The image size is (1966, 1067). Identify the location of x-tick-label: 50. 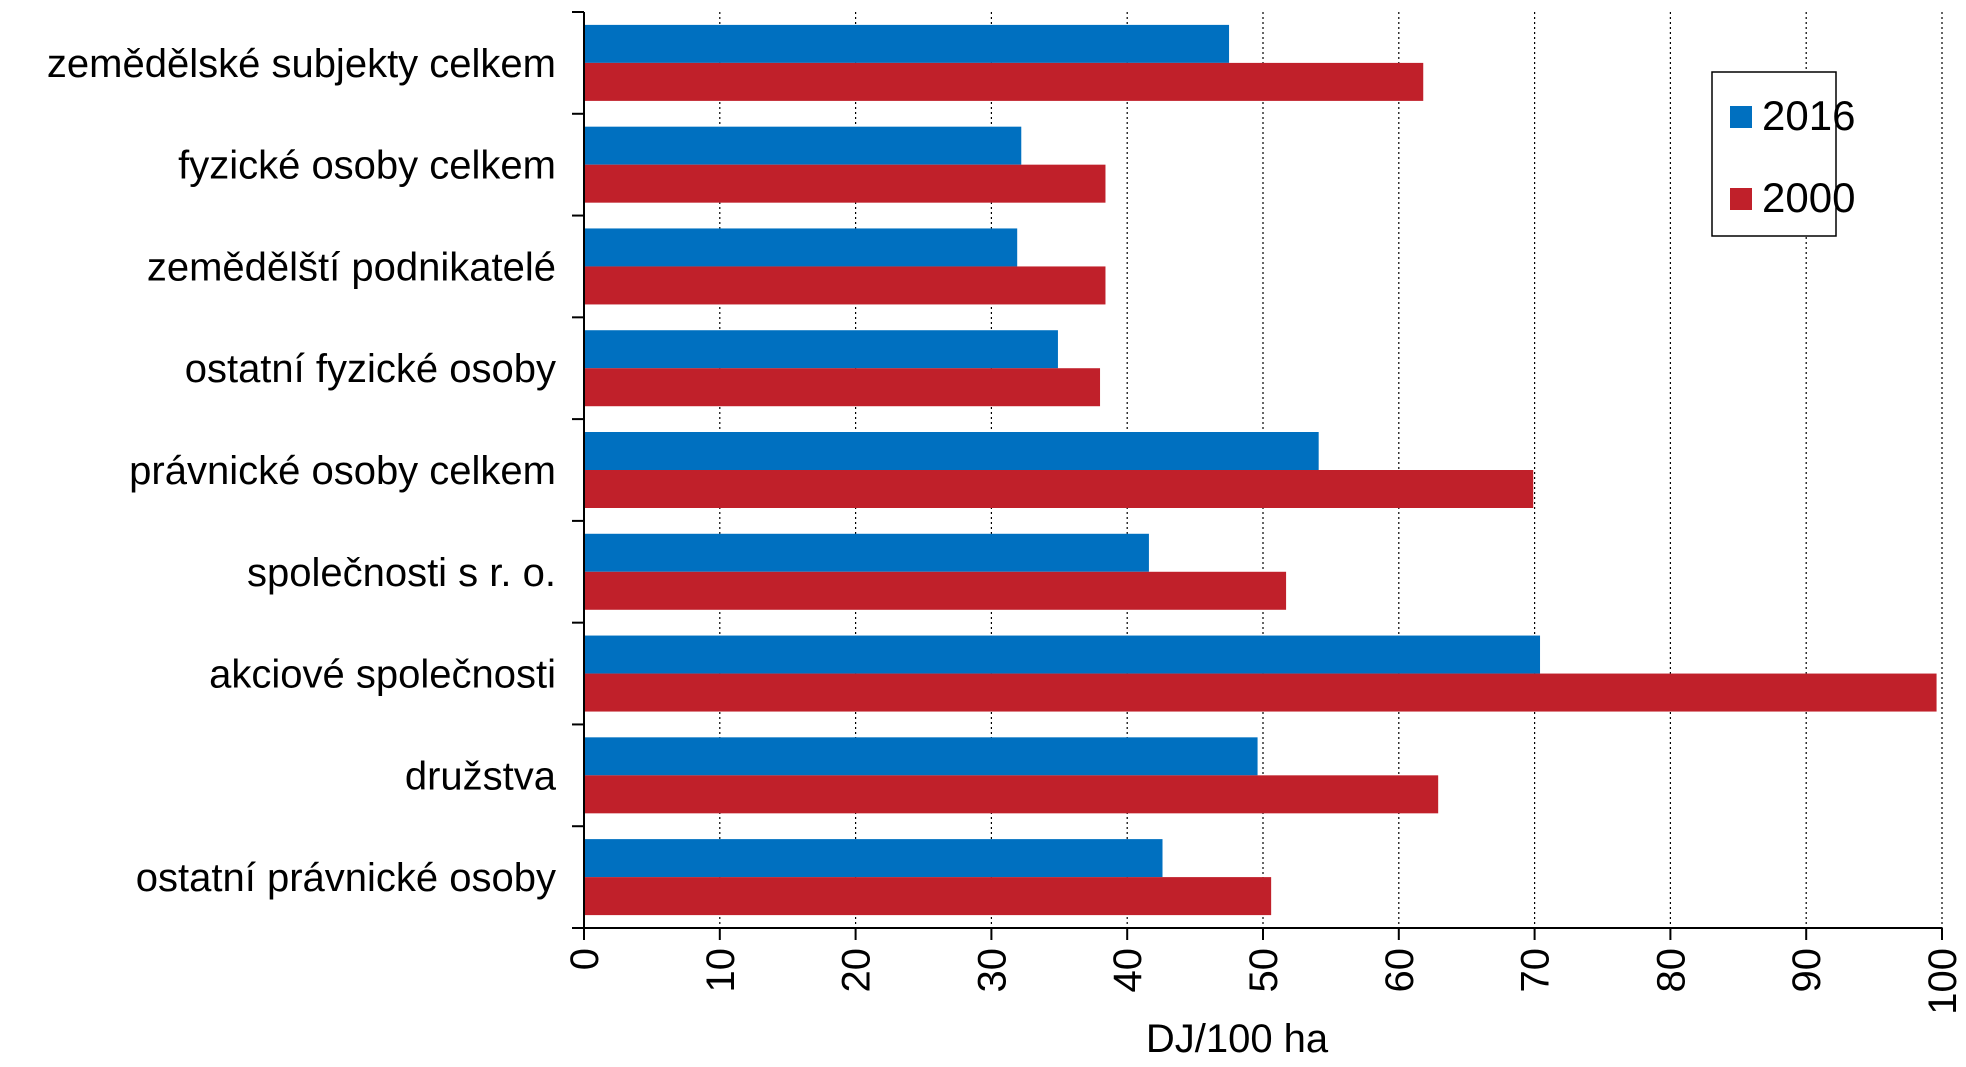
(1264, 970).